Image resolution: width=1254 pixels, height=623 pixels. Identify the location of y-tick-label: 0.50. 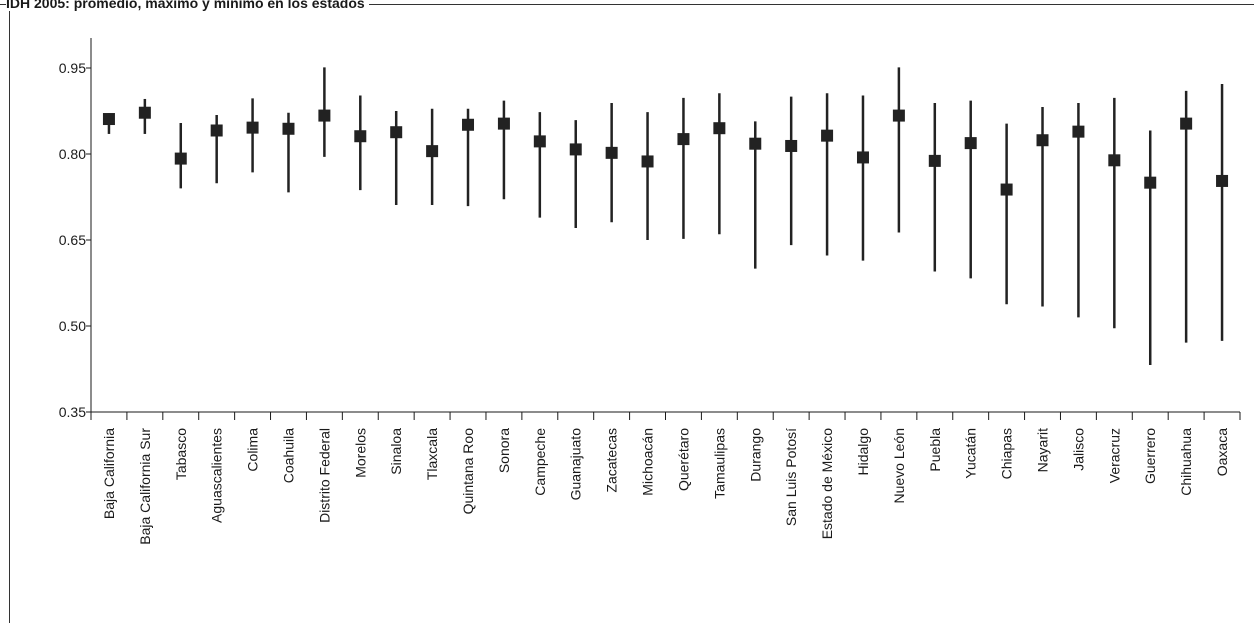
(72, 326).